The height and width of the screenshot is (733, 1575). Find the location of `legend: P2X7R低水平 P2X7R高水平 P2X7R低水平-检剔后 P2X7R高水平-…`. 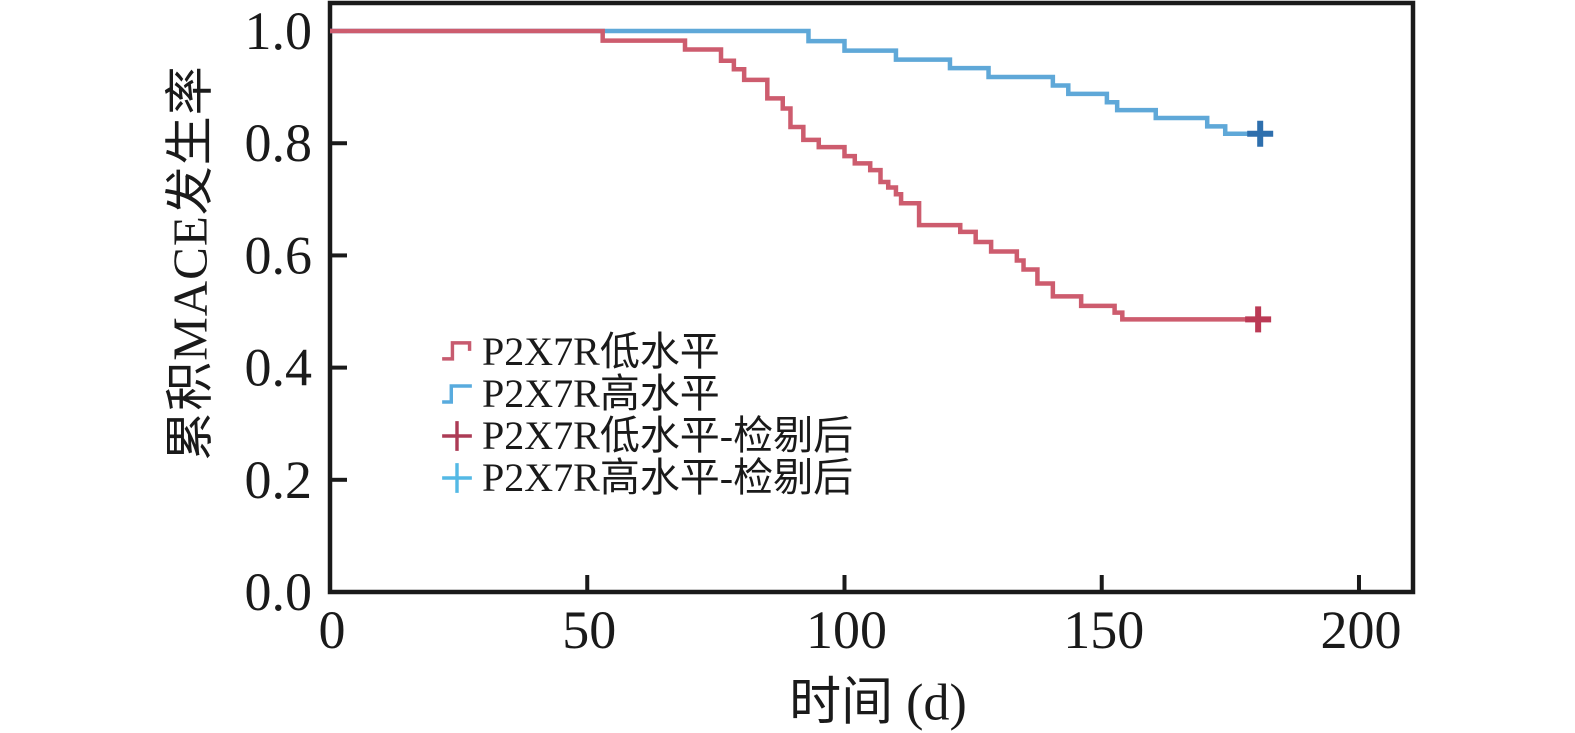

legend: P2X7R低水平 P2X7R高水平 P2X7R低水平-检剔后 P2X7R高水平-… is located at coordinates (645, 415).